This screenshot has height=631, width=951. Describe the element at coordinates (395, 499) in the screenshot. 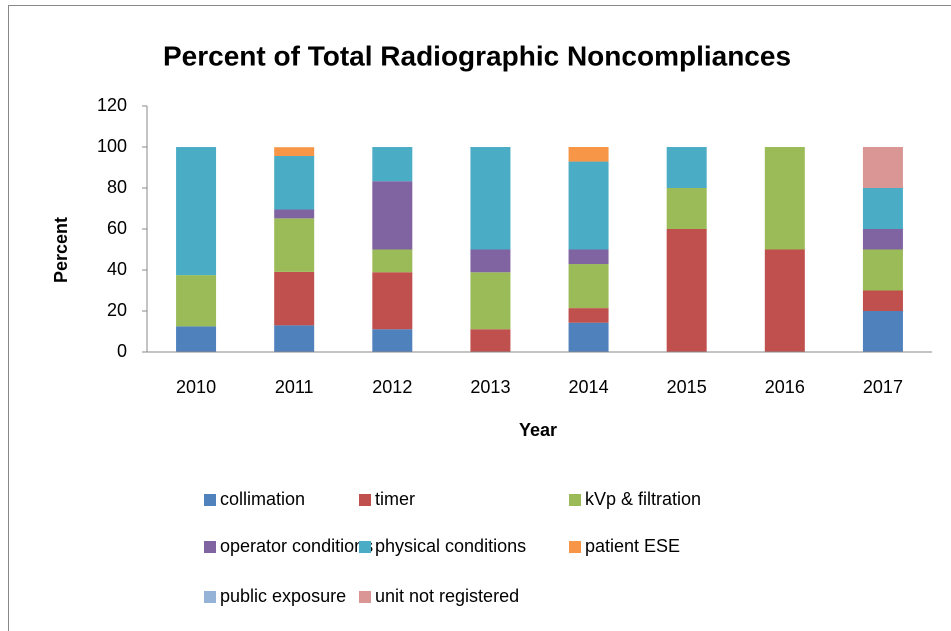

I see `legend-label: timer` at that location.